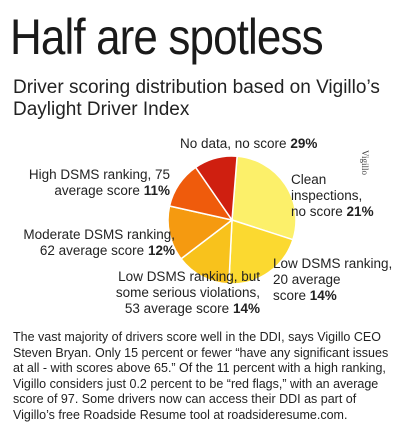 The height and width of the screenshot is (431, 400). What do you see at coordinates (167, 37) in the screenshot?
I see `headline: Half are spotless` at bounding box center [167, 37].